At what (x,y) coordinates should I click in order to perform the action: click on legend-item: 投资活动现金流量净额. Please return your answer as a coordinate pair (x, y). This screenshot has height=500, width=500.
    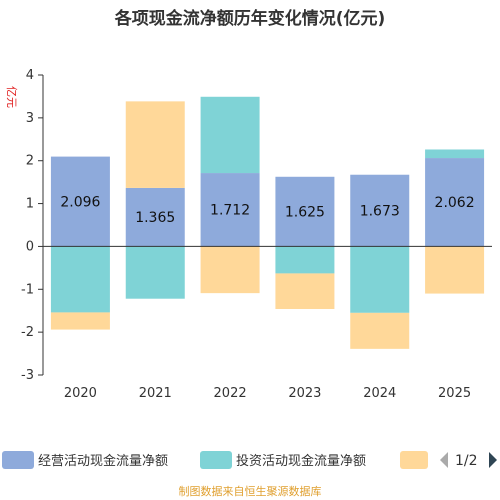
    Looking at the image, I should click on (283, 460).